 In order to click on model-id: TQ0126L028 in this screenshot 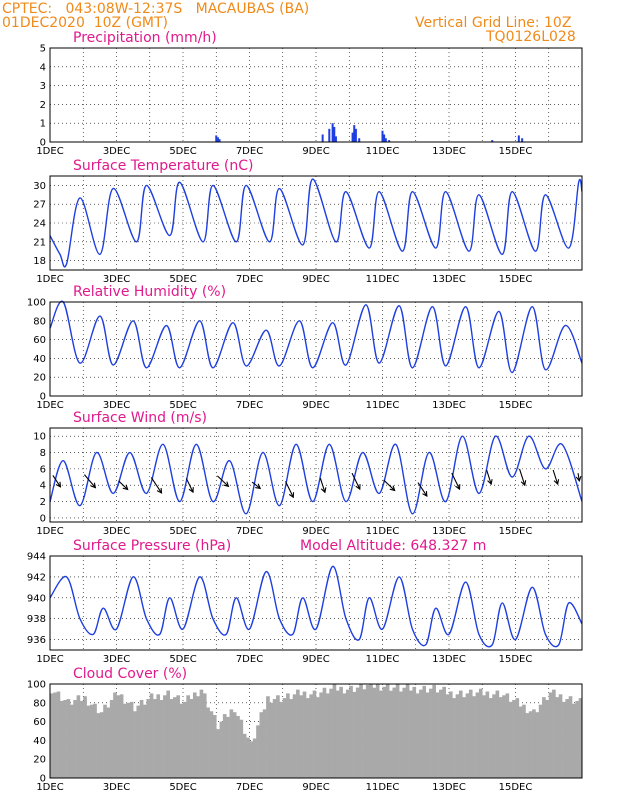, I will do `click(531, 37)`.